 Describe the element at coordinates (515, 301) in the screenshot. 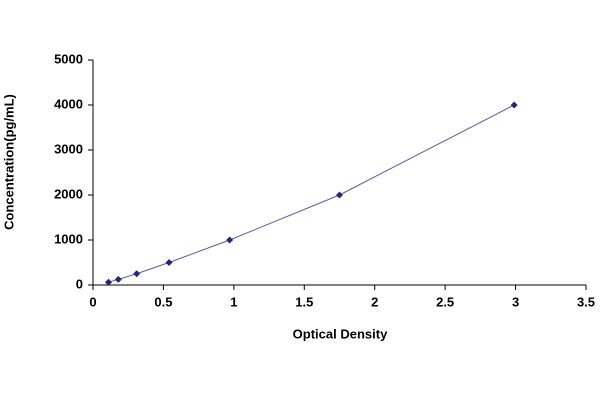

I see `x-tick-label: 3` at that location.